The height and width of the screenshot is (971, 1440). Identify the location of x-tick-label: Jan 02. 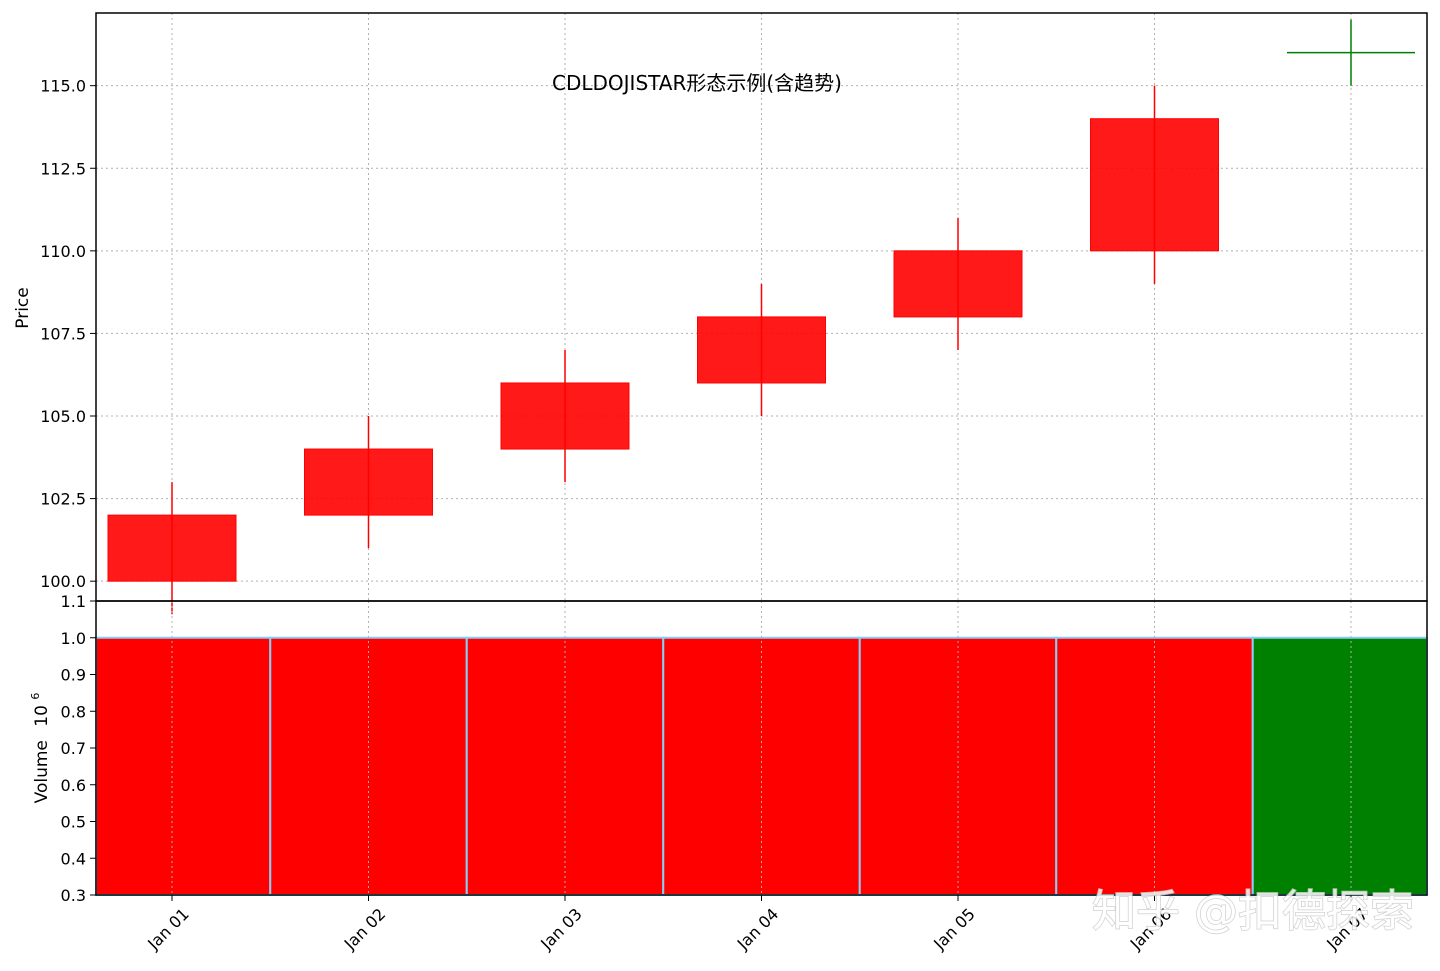
(365, 929).